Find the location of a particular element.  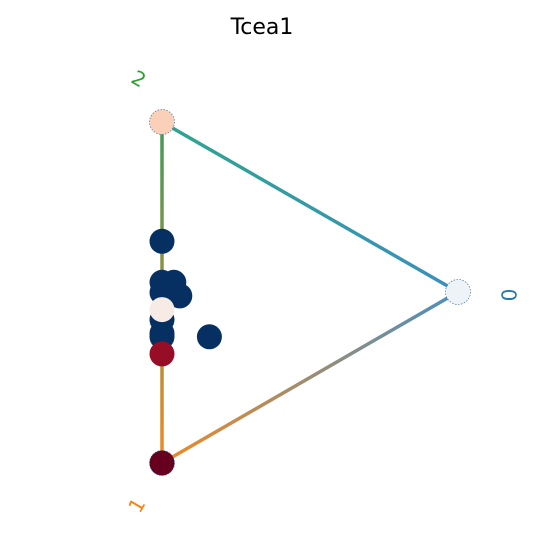

data-points is located at coordinates (185, 297).